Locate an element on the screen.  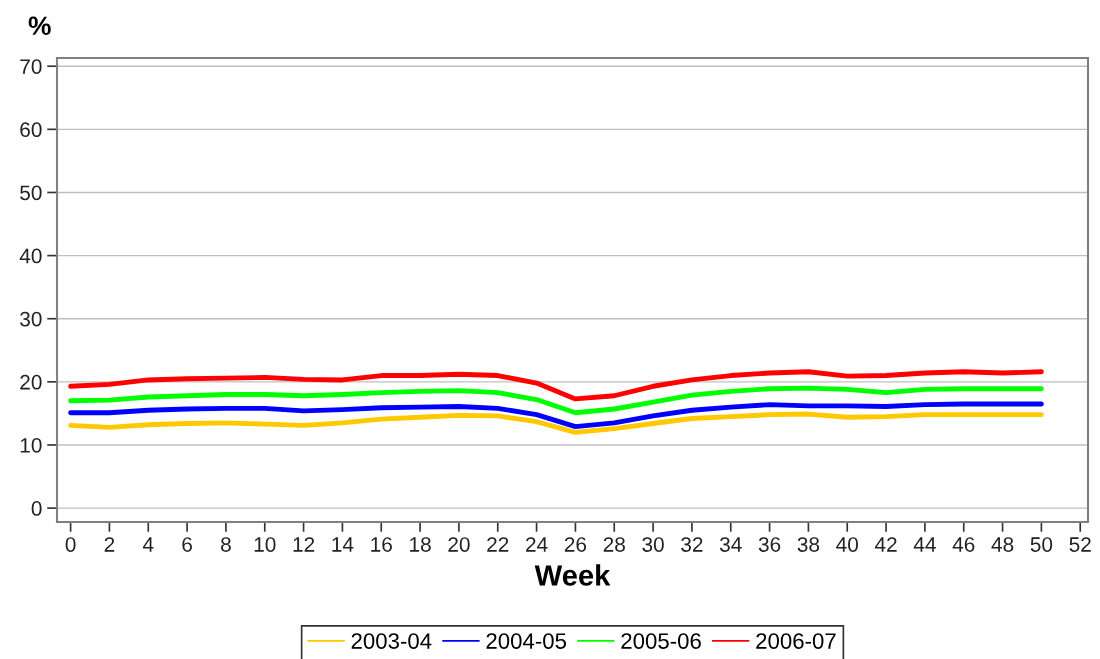
x-tick-label: 24 is located at coordinates (537, 544).